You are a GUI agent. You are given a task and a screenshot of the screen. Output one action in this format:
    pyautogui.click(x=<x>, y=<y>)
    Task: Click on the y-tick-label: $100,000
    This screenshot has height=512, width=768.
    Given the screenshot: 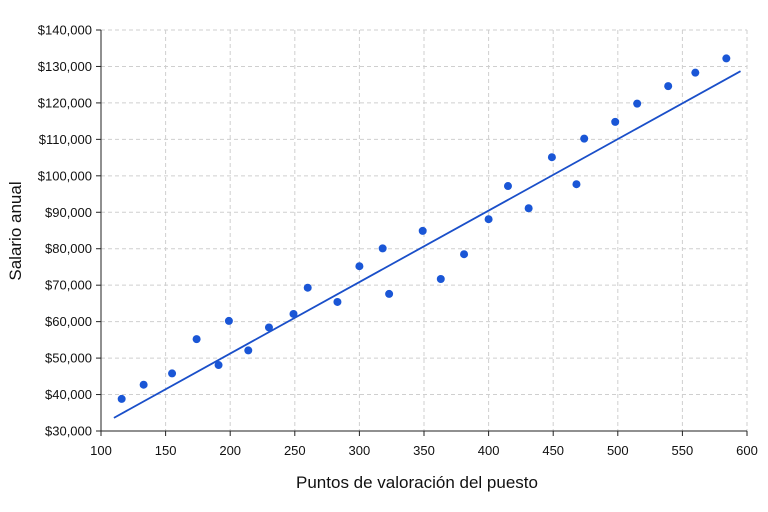 What is the action you would take?
    pyautogui.click(x=65, y=175)
    